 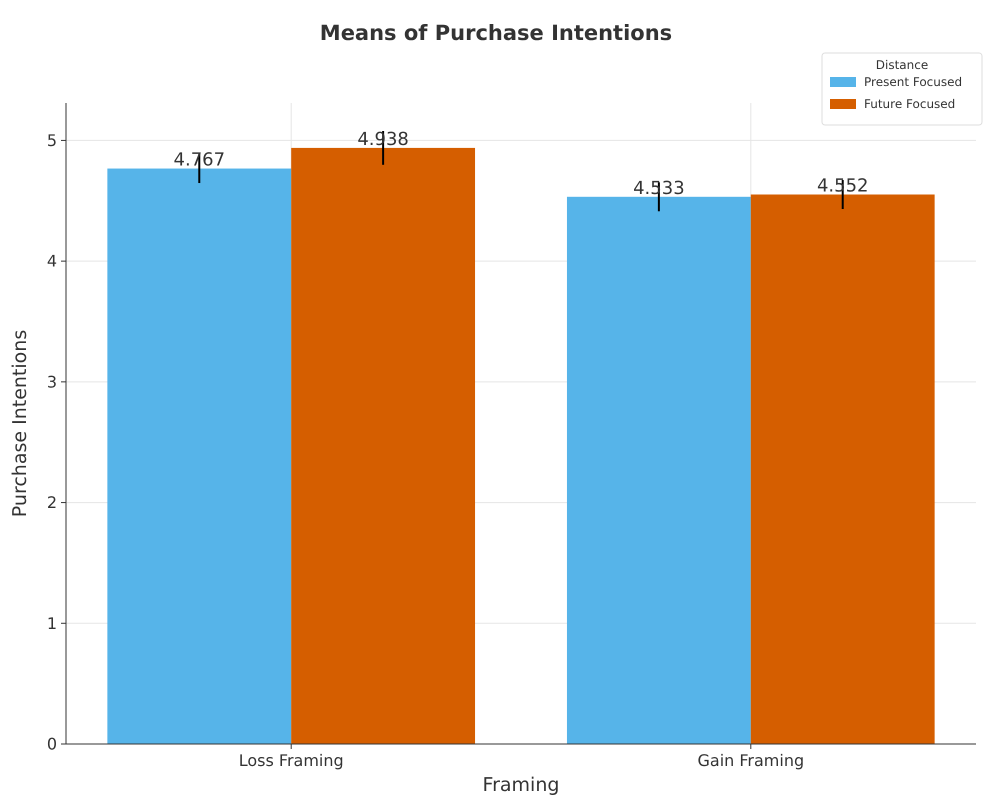 What do you see at coordinates (910, 104) in the screenshot?
I see `legend-label: Future Focused` at bounding box center [910, 104].